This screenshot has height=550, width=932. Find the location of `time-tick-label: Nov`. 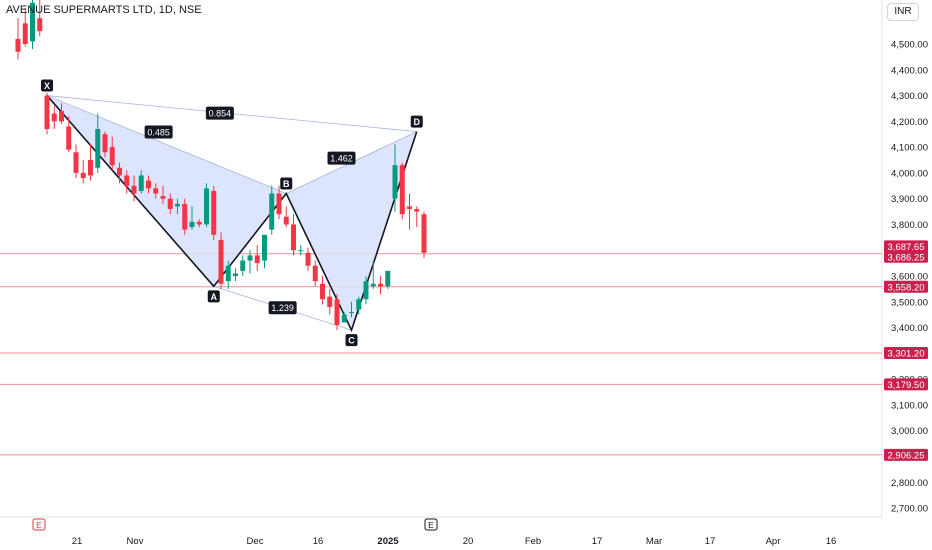

time-tick-label: Nov is located at coordinates (135, 541).